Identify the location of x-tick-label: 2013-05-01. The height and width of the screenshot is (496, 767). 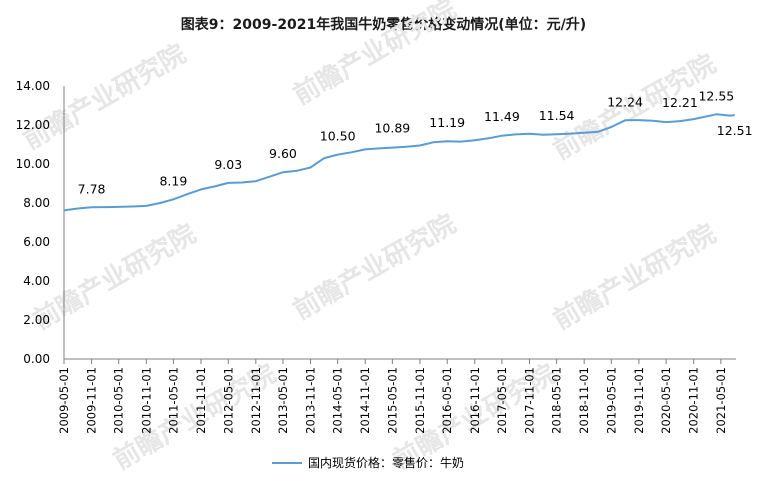
(283, 400).